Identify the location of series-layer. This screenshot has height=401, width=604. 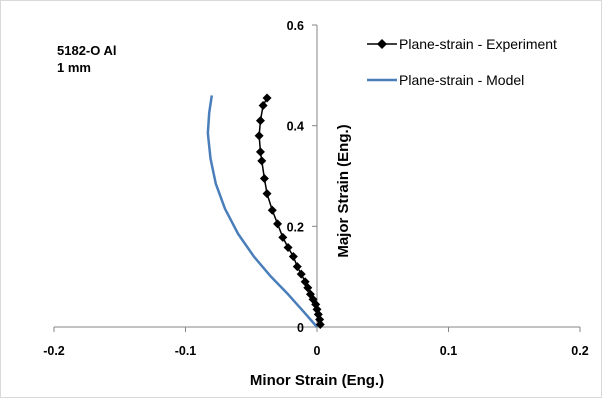
(265, 211).